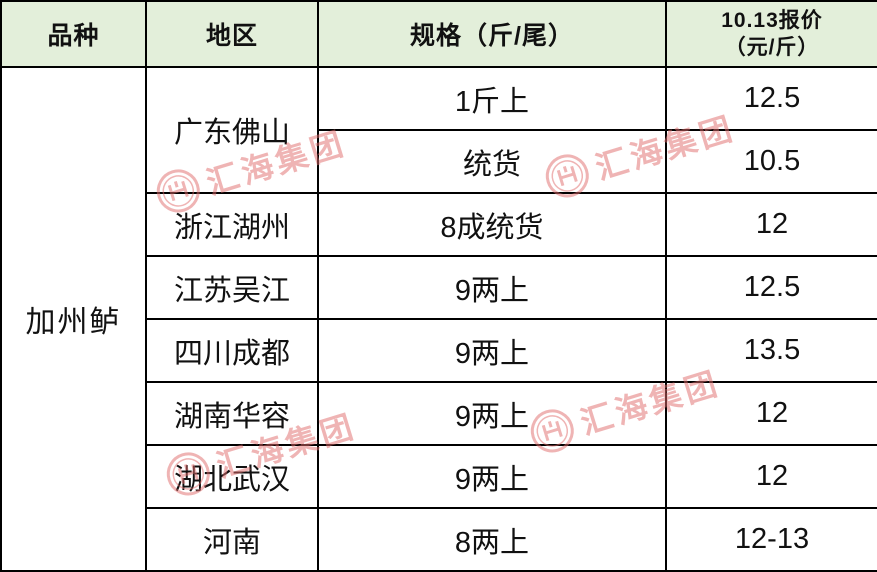  Describe the element at coordinates (232, 350) in the screenshot. I see `region-cell: 四川成都` at that location.